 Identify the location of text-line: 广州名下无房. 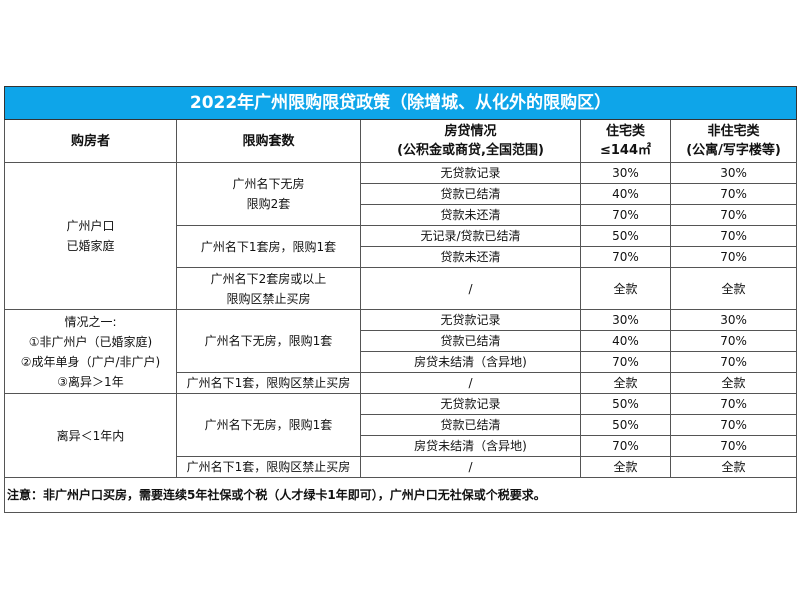
(268, 184).